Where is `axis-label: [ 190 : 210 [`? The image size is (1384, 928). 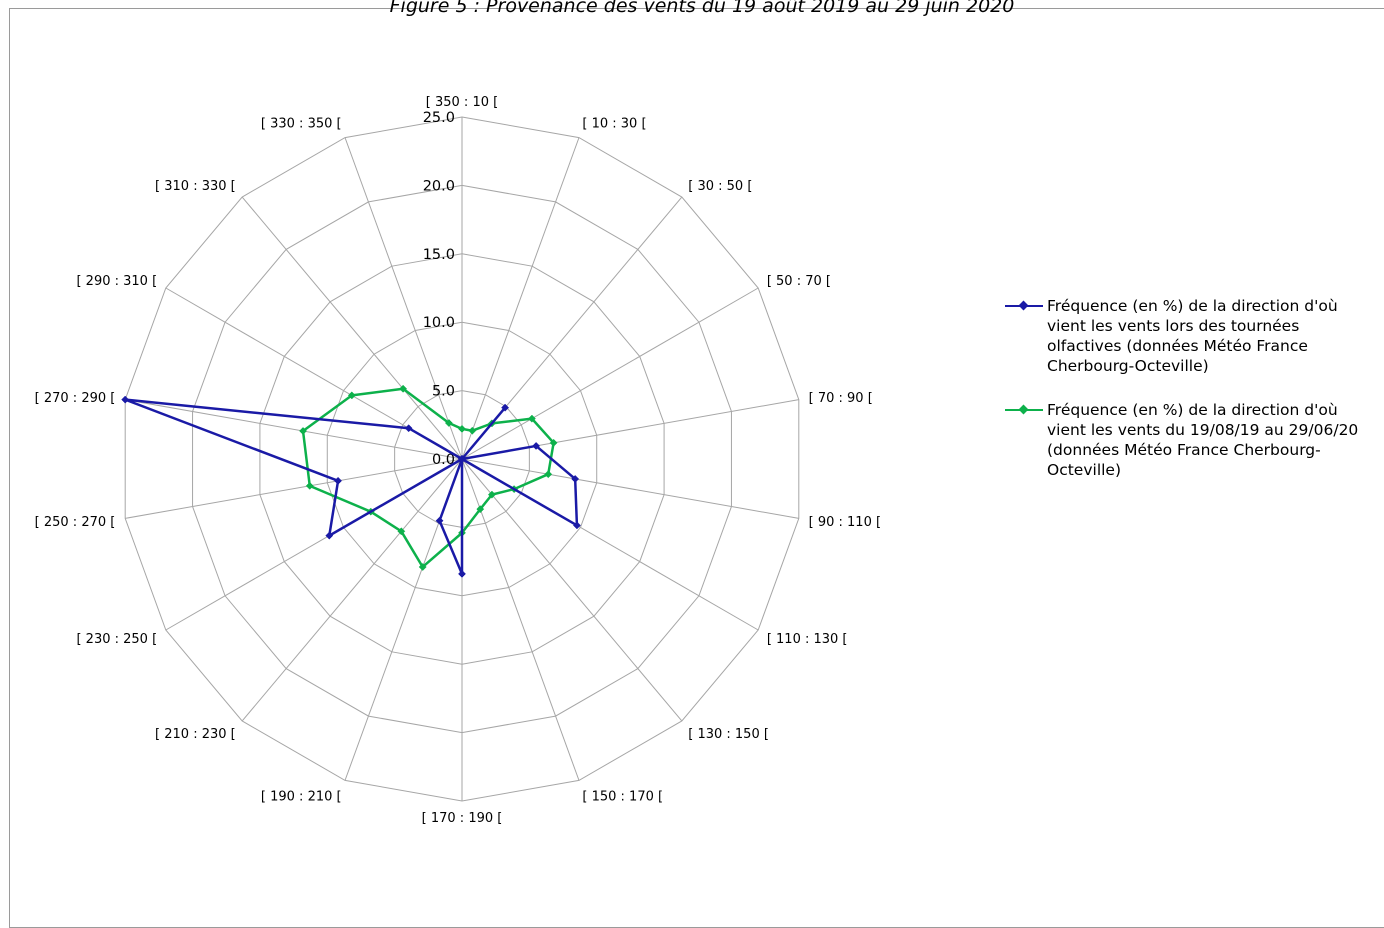
axis-label: [ 190 : 210 [ is located at coordinates (301, 796).